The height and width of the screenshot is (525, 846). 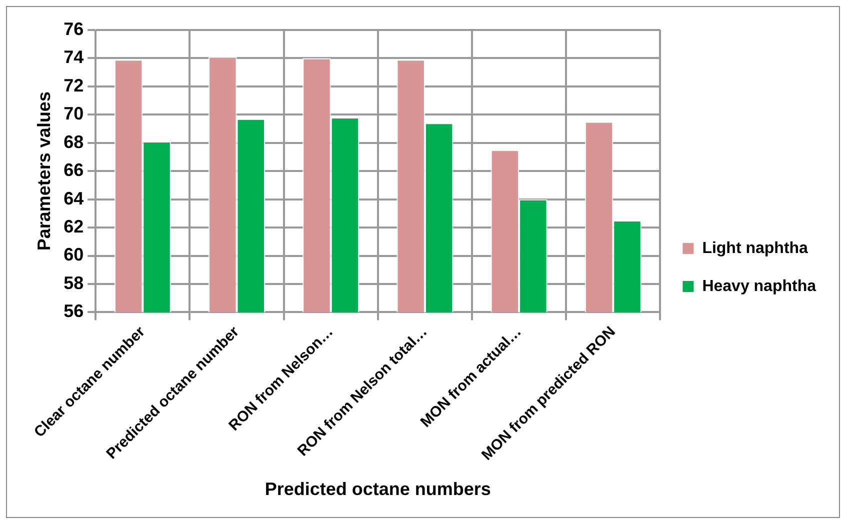 What do you see at coordinates (377, 489) in the screenshot?
I see `x-axis-title: Predicted octane numbers` at bounding box center [377, 489].